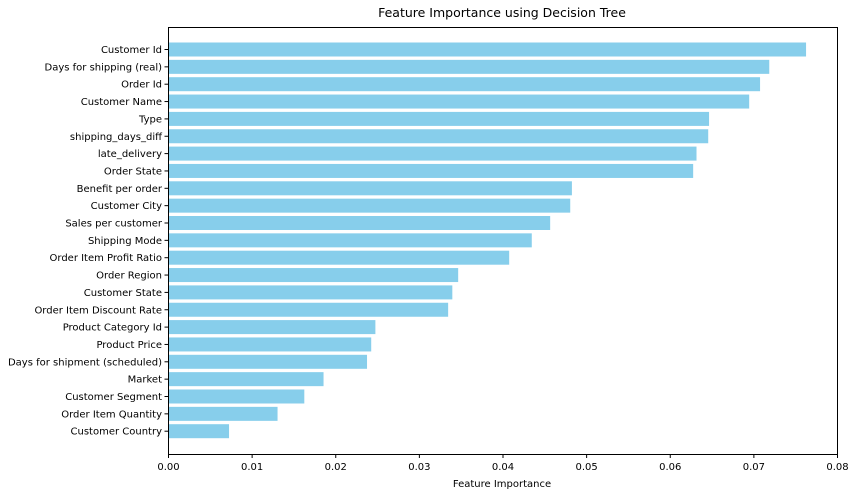 The height and width of the screenshot is (500, 855). Describe the element at coordinates (121, 102) in the screenshot. I see `category-label: Customer Name` at that location.